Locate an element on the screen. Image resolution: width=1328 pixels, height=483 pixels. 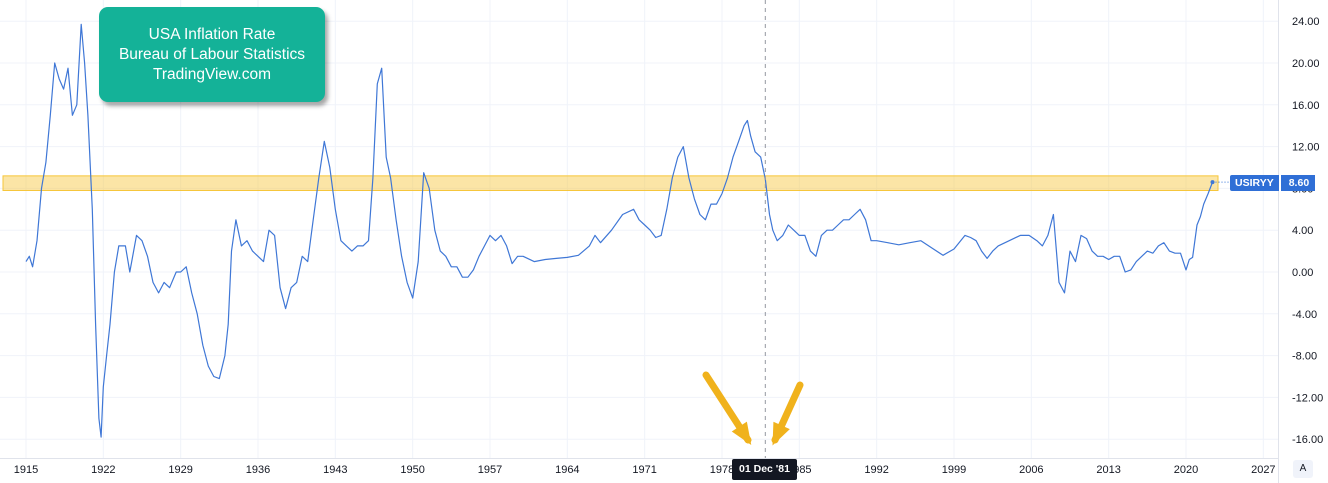
symbol-name-label: USIRYY is located at coordinates (1254, 183).